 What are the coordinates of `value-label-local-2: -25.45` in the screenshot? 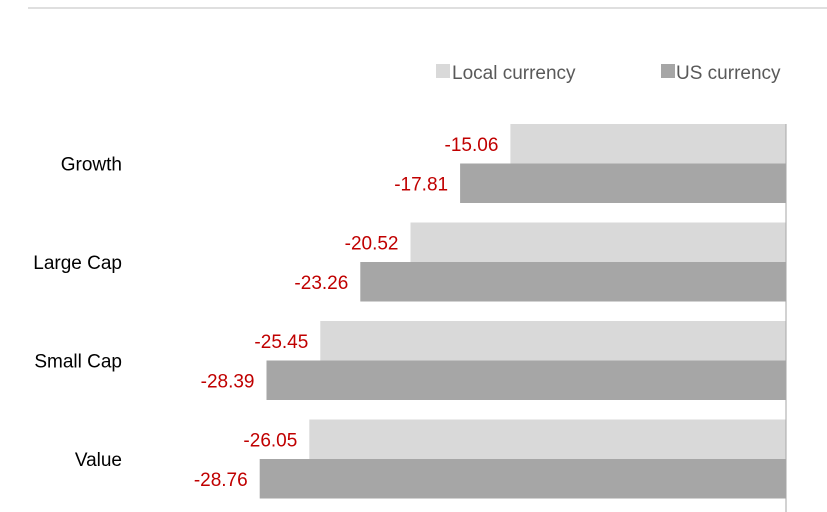 It's located at (281, 342).